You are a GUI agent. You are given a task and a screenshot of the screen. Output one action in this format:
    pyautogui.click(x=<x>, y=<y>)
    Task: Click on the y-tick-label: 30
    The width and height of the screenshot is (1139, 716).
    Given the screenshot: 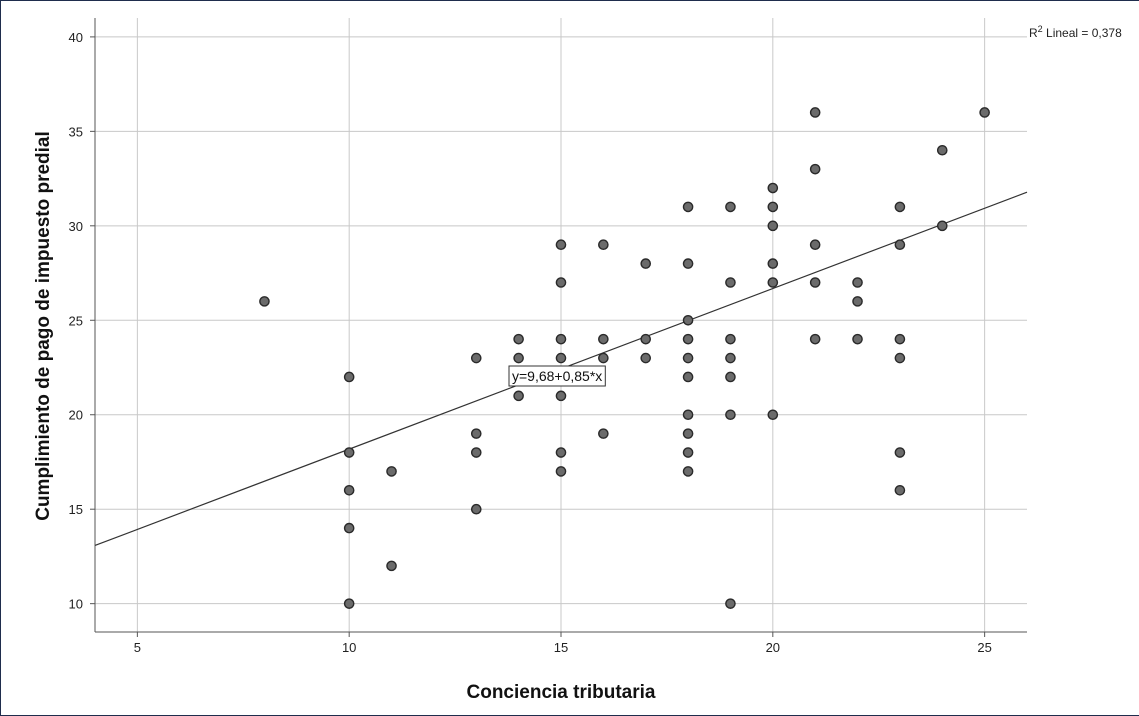 What is the action you would take?
    pyautogui.click(x=76, y=226)
    